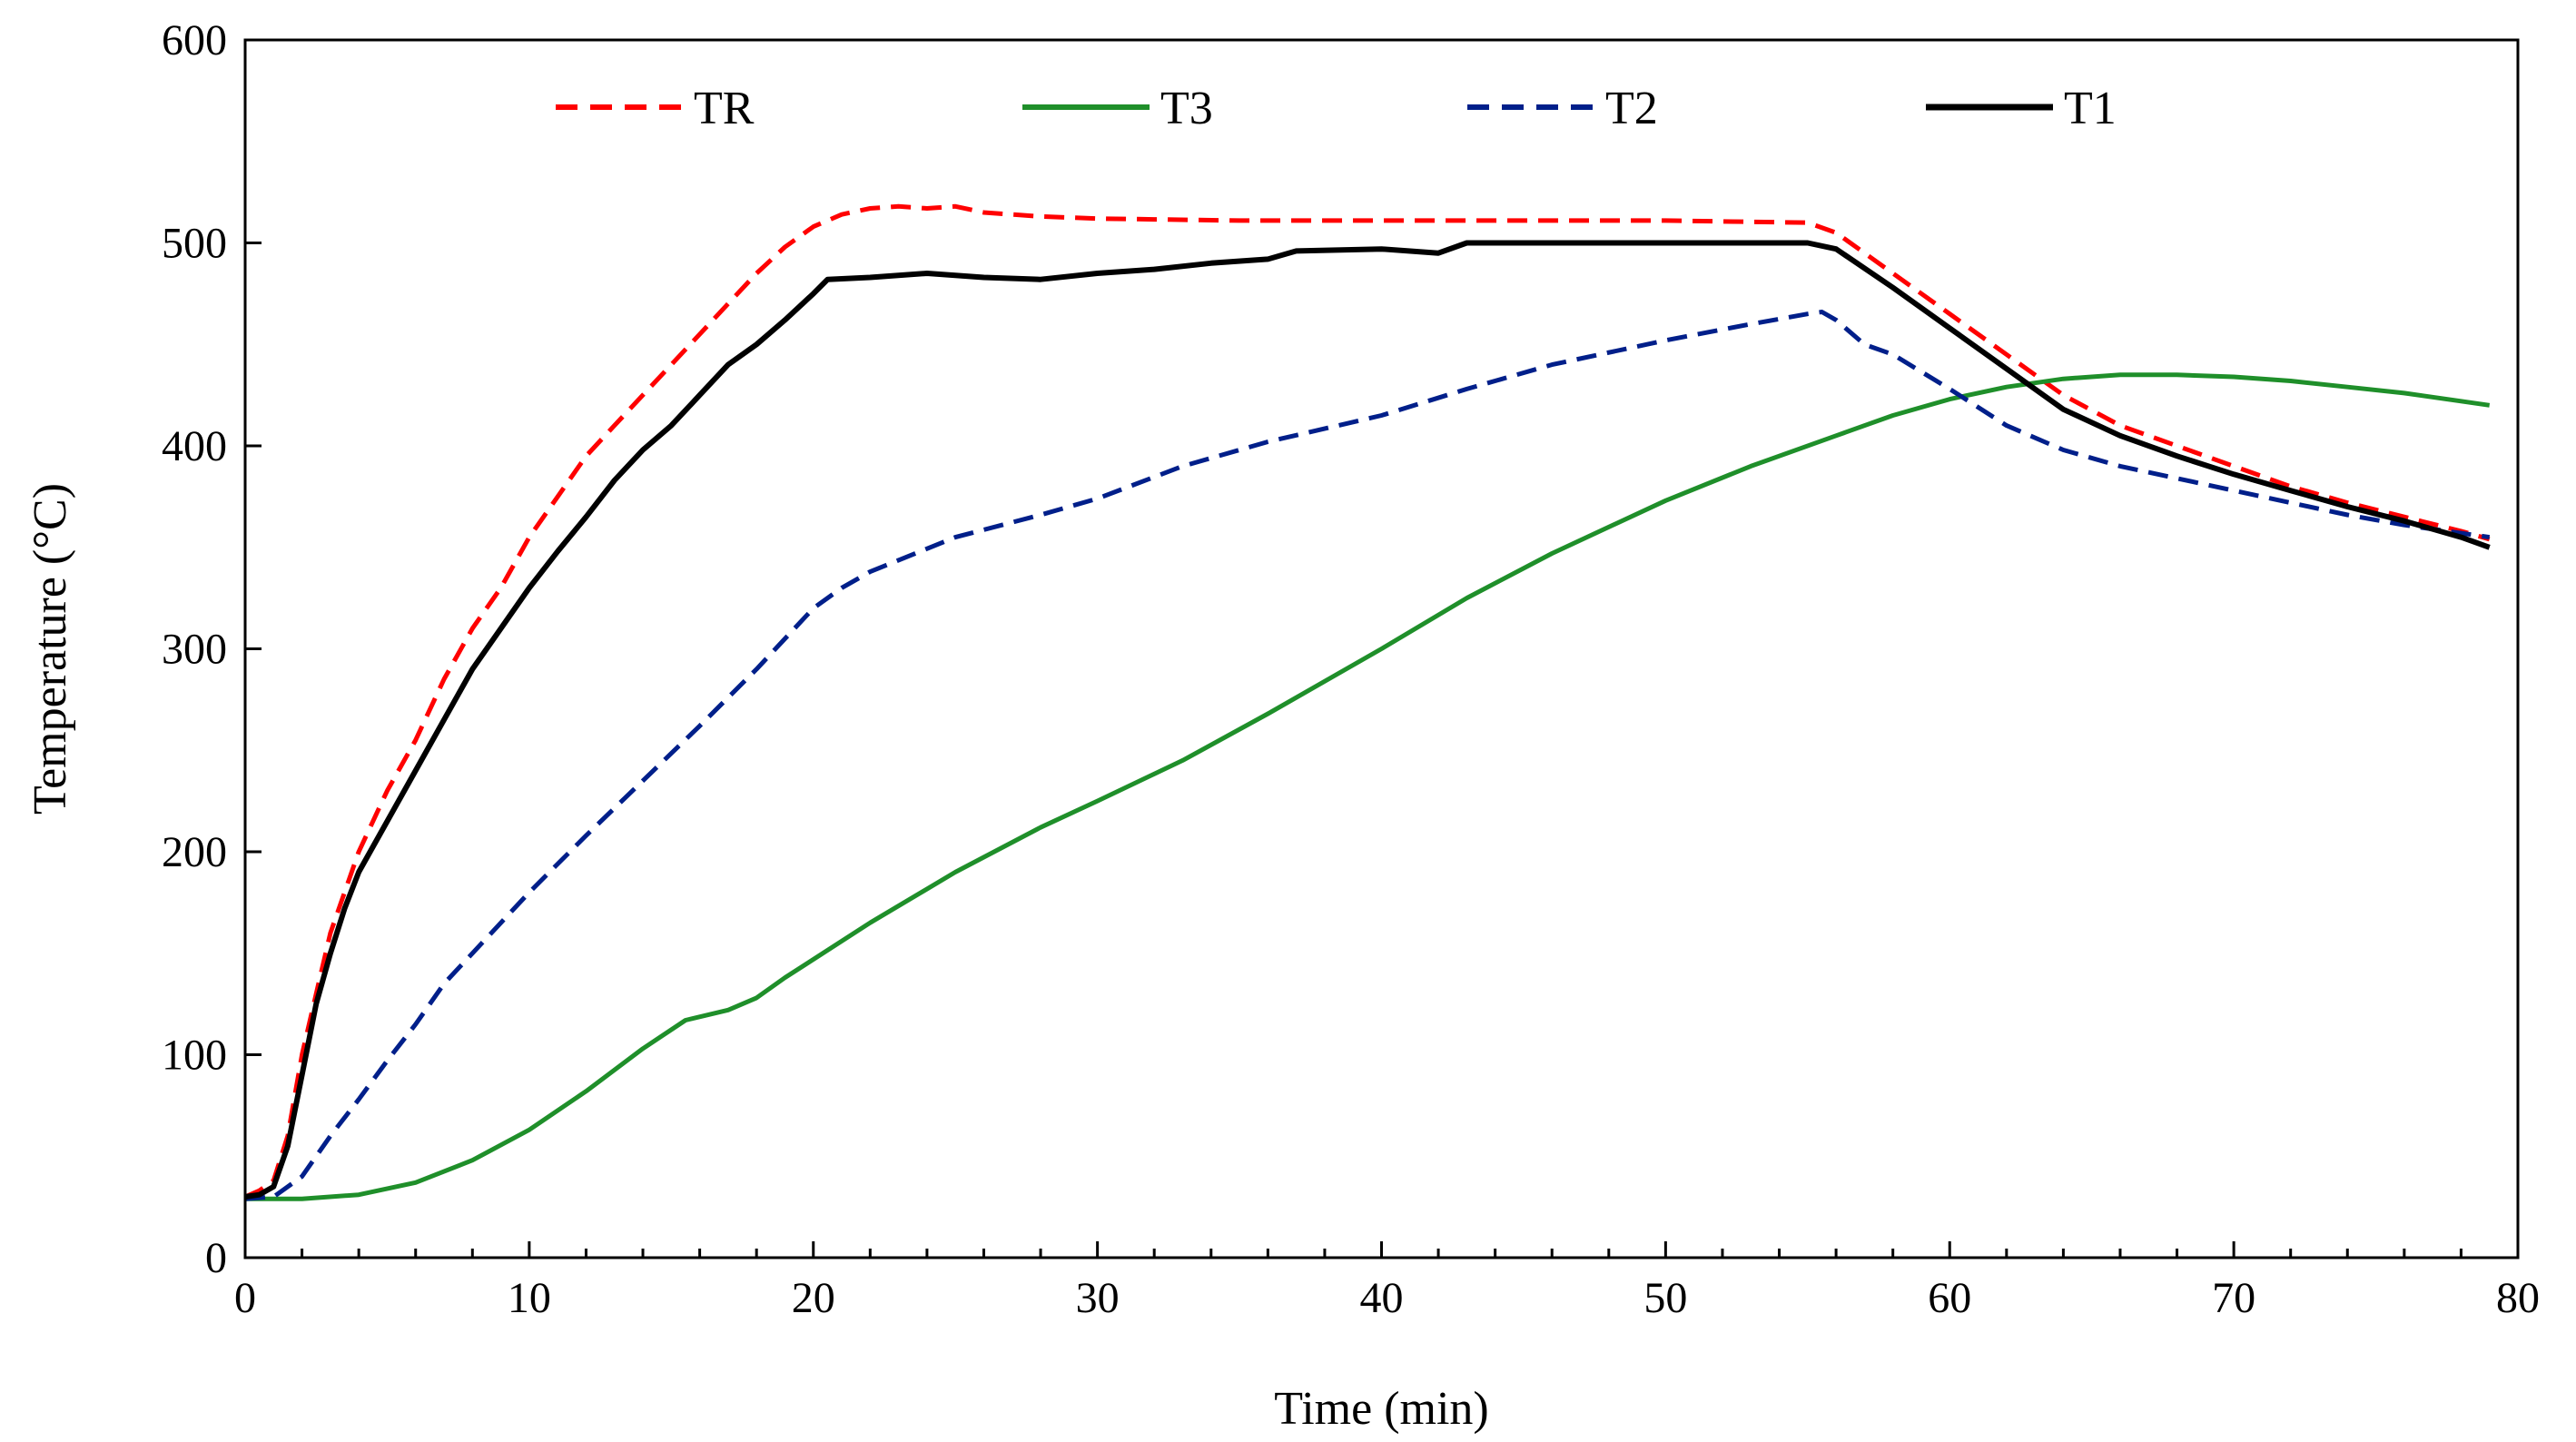 The height and width of the screenshot is (1442, 2576). I want to click on x-tick-label: 70, so click(2233, 1298).